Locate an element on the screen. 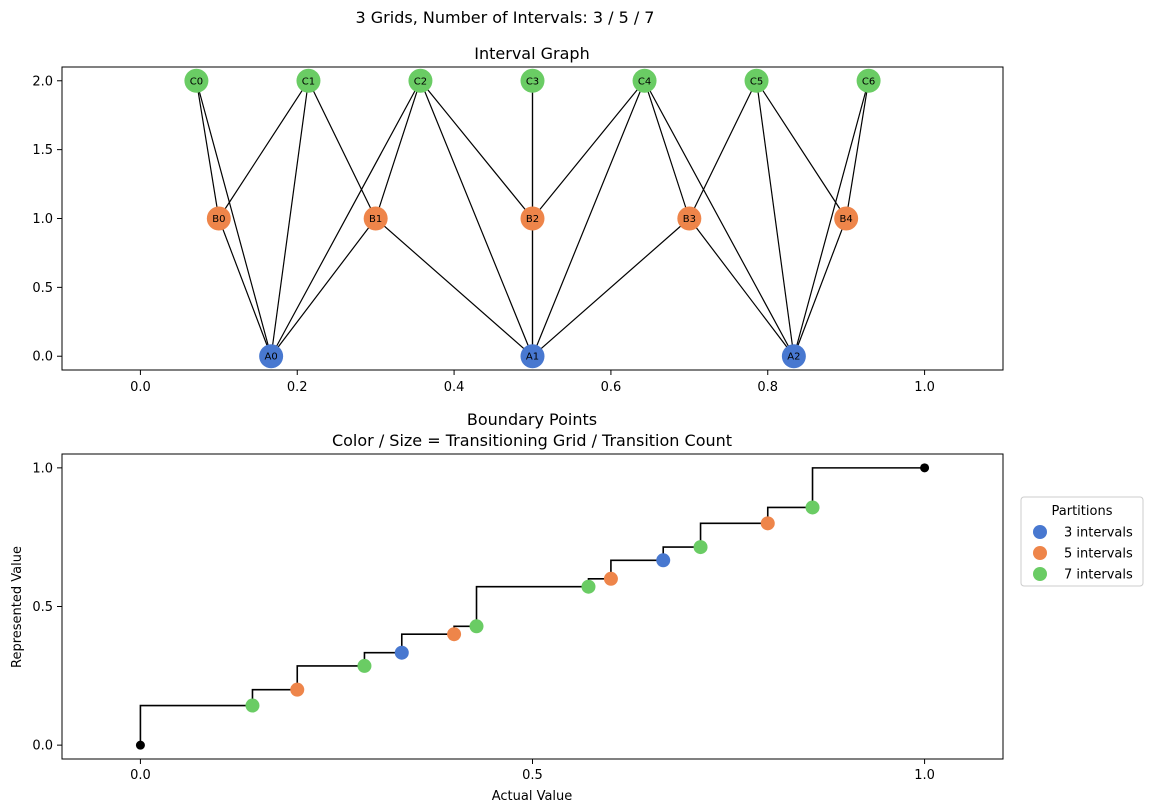 The image size is (1158, 811). node-B4 is located at coordinates (846, 218).